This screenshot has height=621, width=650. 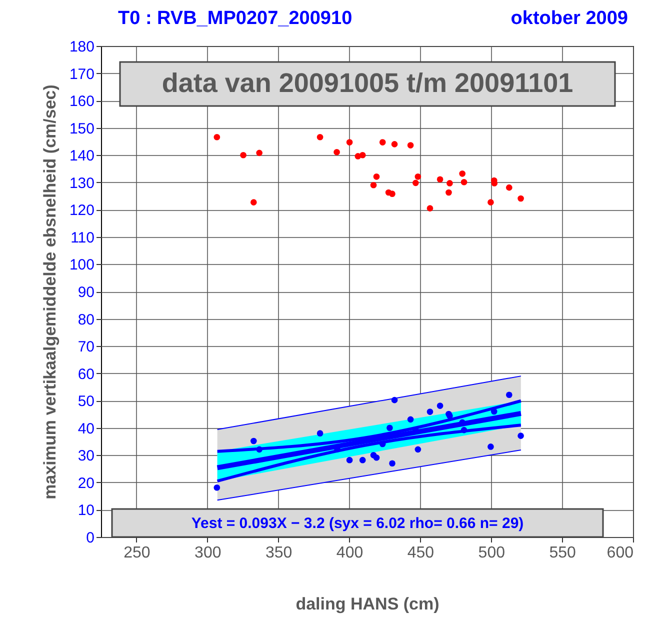 I want to click on annotation: data van 20091005 t/m 20091101, so click(x=368, y=83).